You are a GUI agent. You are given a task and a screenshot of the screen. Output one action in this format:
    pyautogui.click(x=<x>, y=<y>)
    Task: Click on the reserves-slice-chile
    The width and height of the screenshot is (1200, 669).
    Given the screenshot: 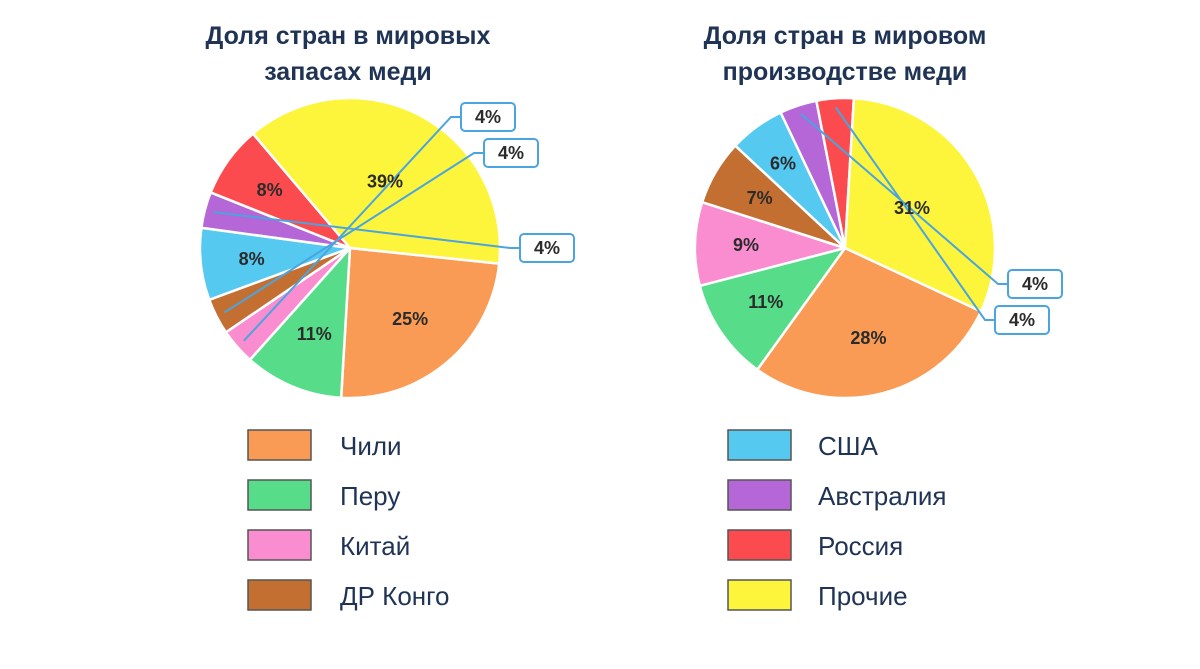 What is the action you would take?
    pyautogui.click(x=420, y=323)
    